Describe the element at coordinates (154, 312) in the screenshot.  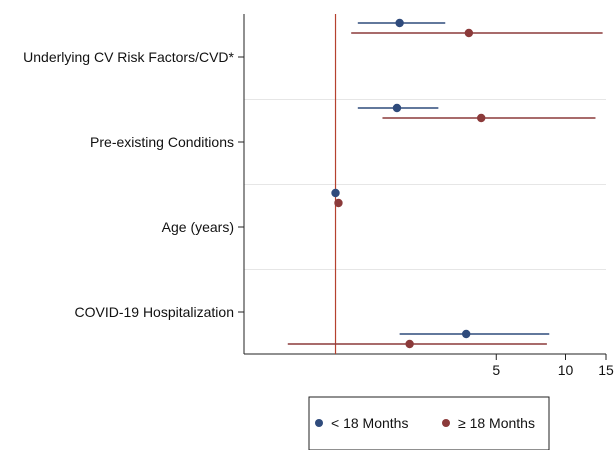
I see `category-label: COVID-19 Hospitalization` at that location.